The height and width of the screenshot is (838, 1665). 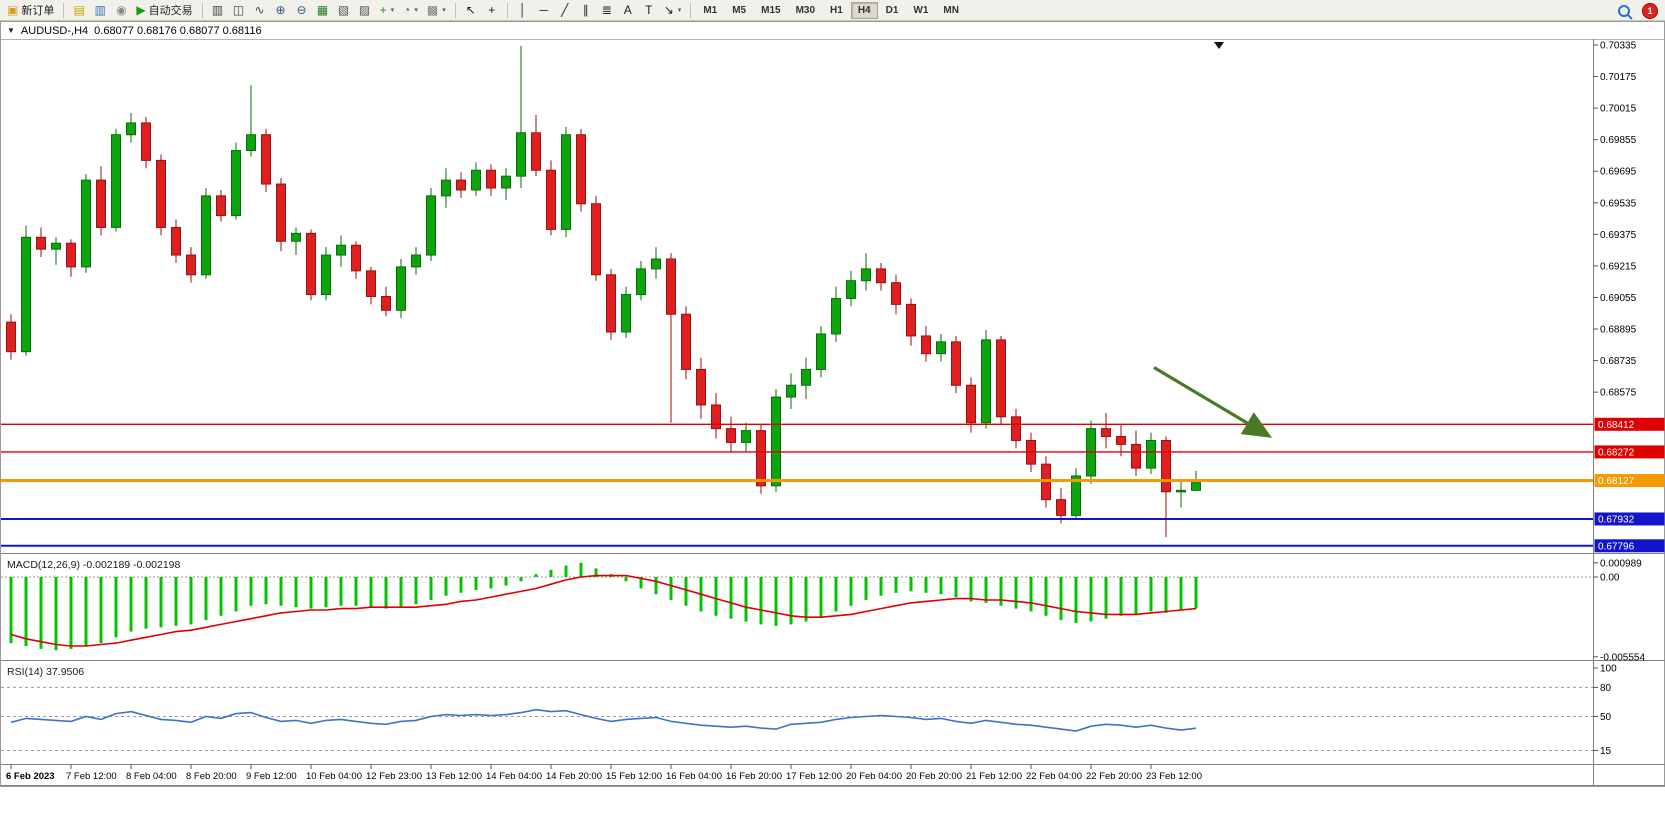 I want to click on price-line-label-box, so click(x=1629, y=481).